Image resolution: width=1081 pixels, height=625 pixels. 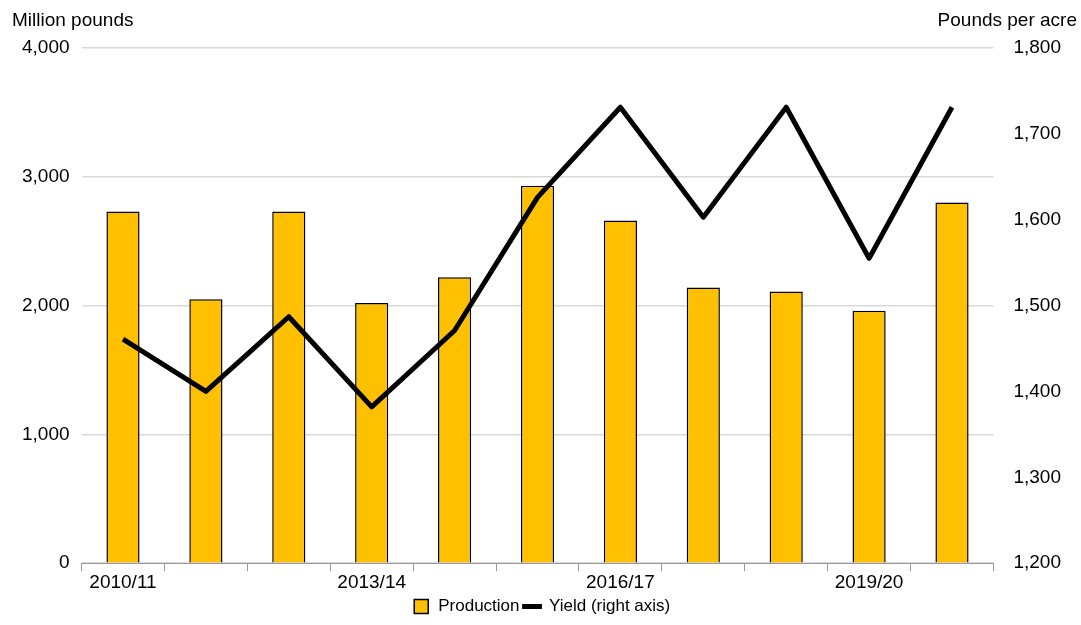 What do you see at coordinates (46, 304) in the screenshot?
I see `y-tick-label: 2,000` at bounding box center [46, 304].